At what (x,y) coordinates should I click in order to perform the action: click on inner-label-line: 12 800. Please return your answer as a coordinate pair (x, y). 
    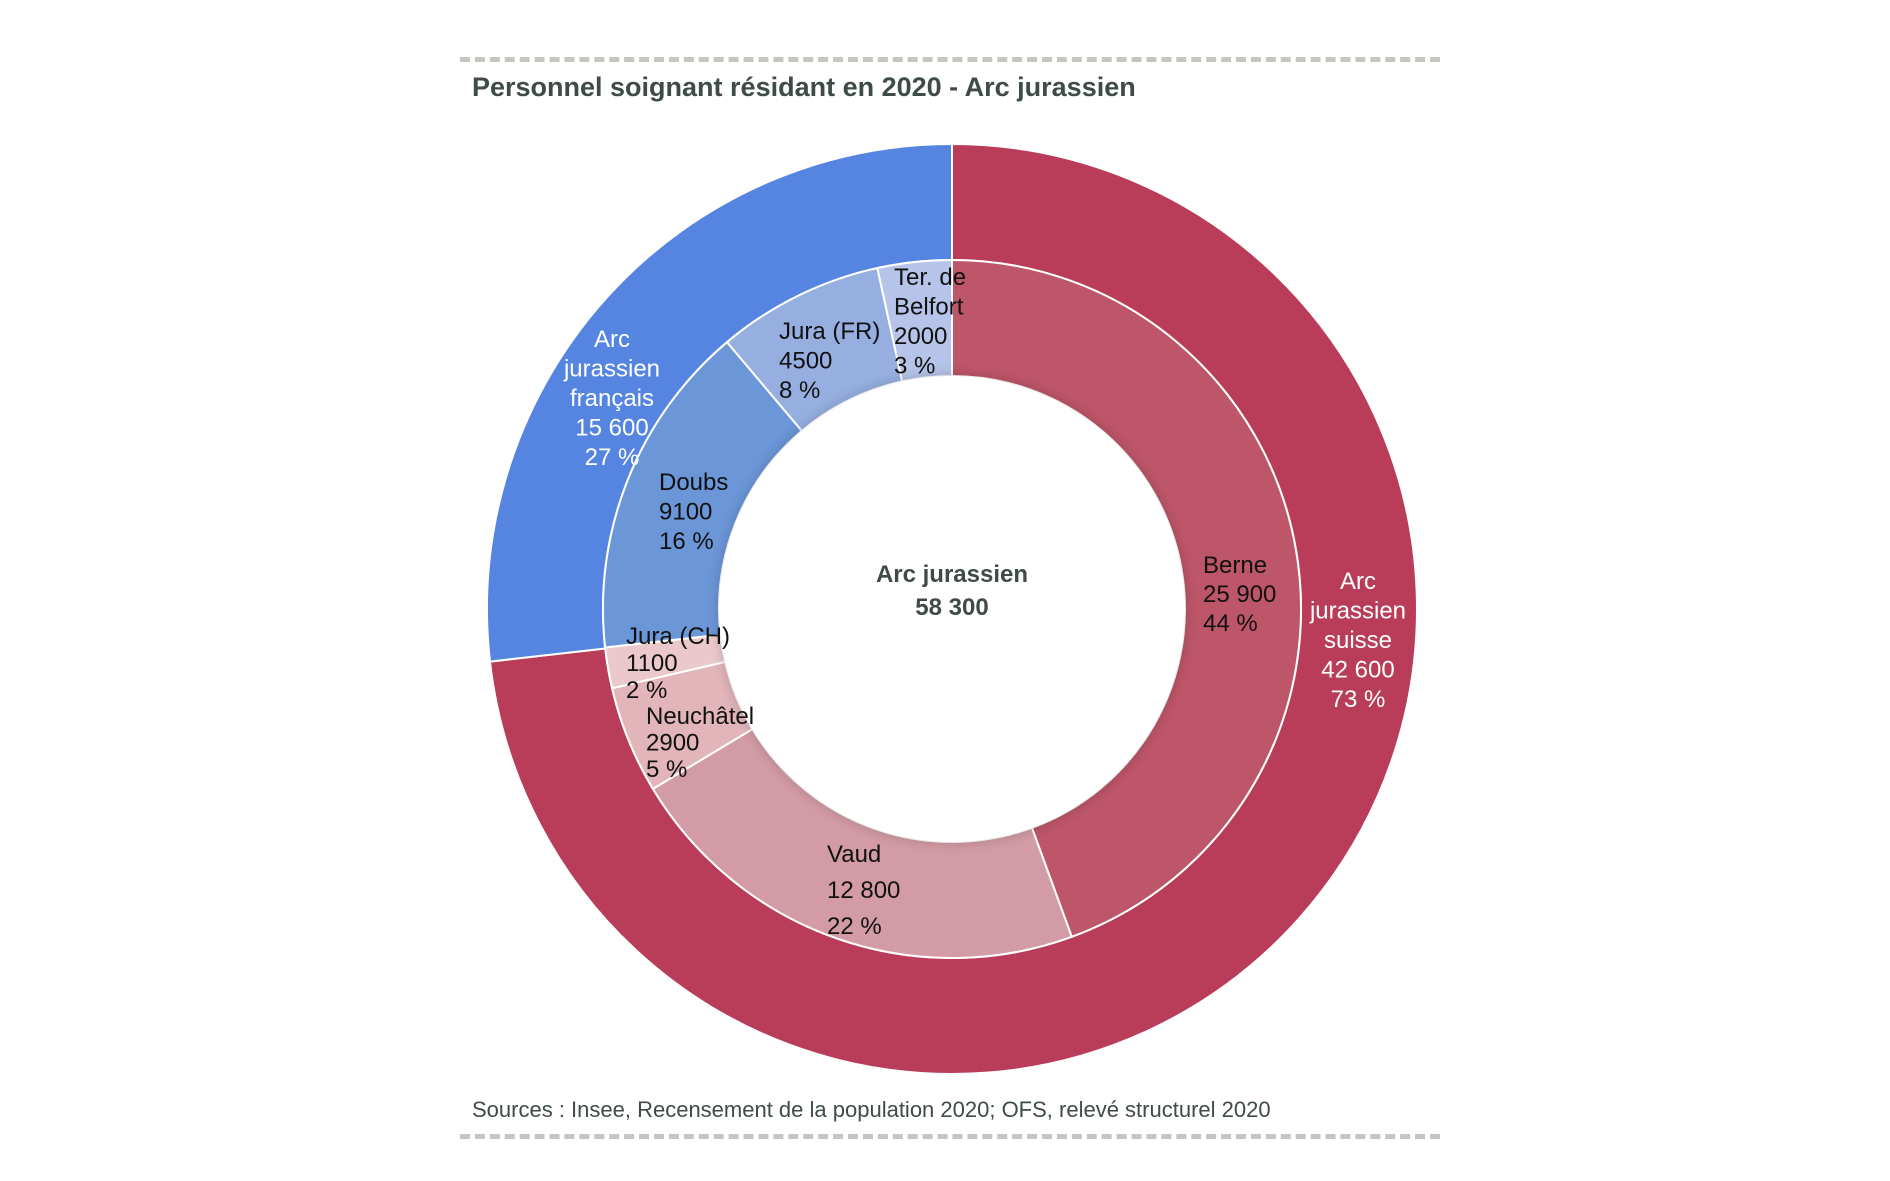
    Looking at the image, I should click on (863, 890).